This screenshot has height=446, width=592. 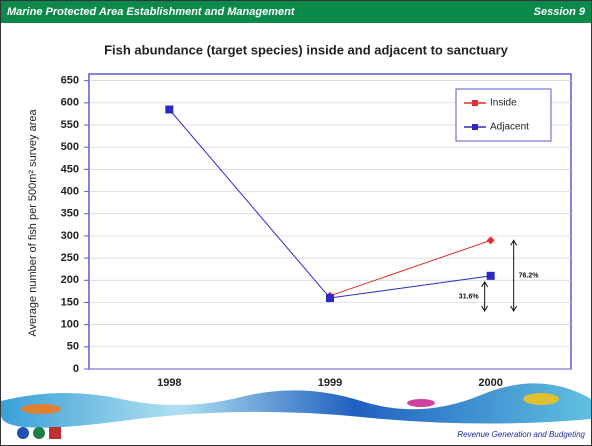 I want to click on y-tick-label: 500, so click(x=70, y=147).